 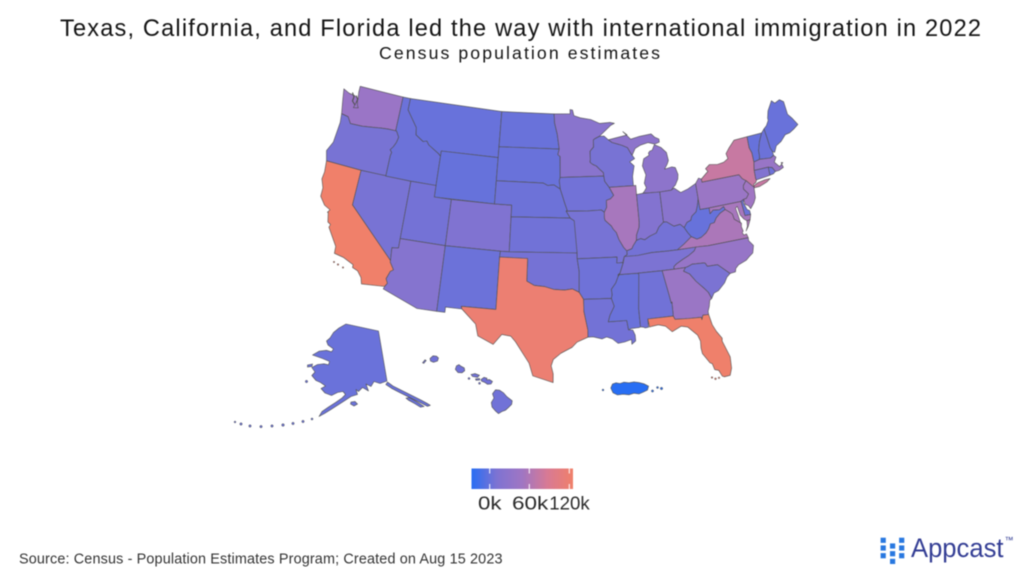 What do you see at coordinates (569, 503) in the screenshot?
I see `svg-text: 120k` at bounding box center [569, 503].